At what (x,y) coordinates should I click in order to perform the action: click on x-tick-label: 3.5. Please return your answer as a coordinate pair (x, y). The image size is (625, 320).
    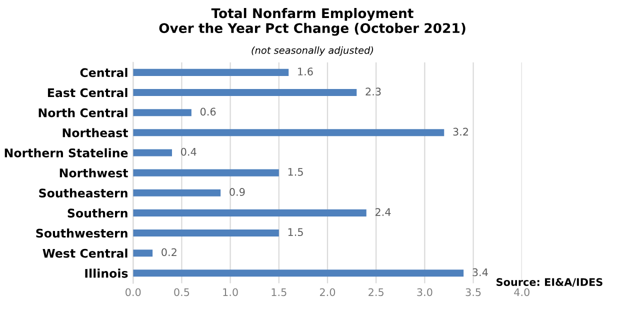
    Looking at the image, I should click on (473, 292).